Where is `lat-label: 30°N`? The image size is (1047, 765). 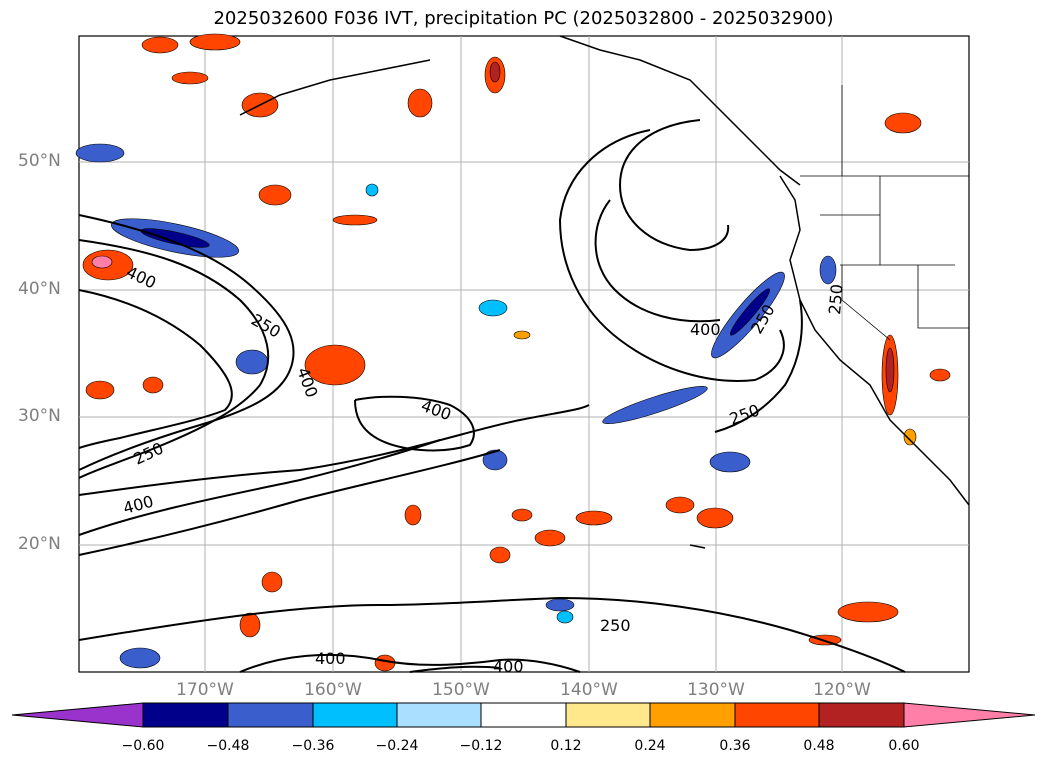
lat-label: 30°N is located at coordinates (39, 416).